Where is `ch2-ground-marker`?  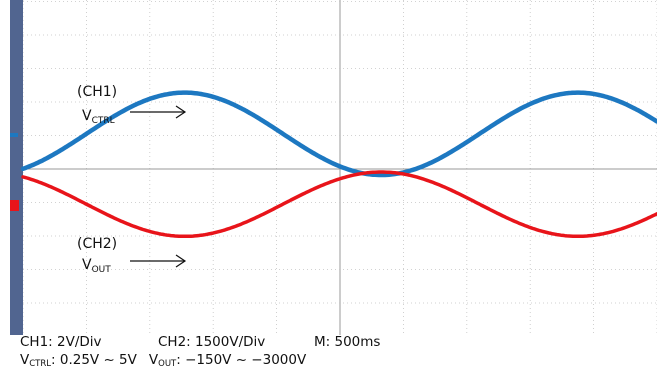 ch2-ground-marker is located at coordinates (14, 205).